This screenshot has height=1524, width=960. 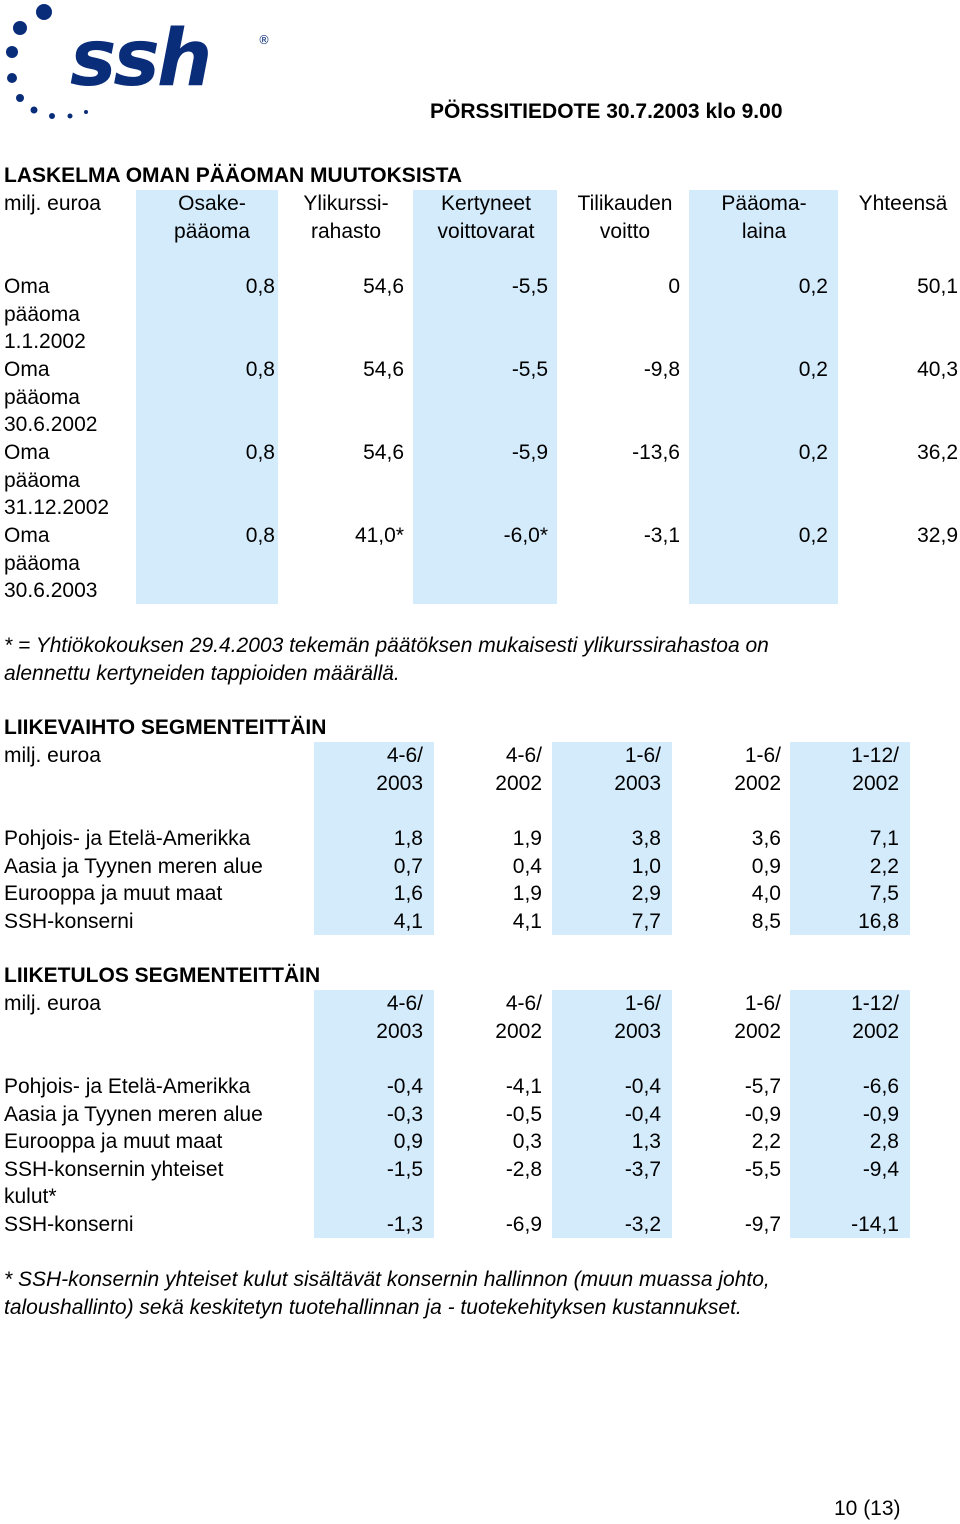 I want to click on ebit-cell: -1,3, so click(x=404, y=1224).